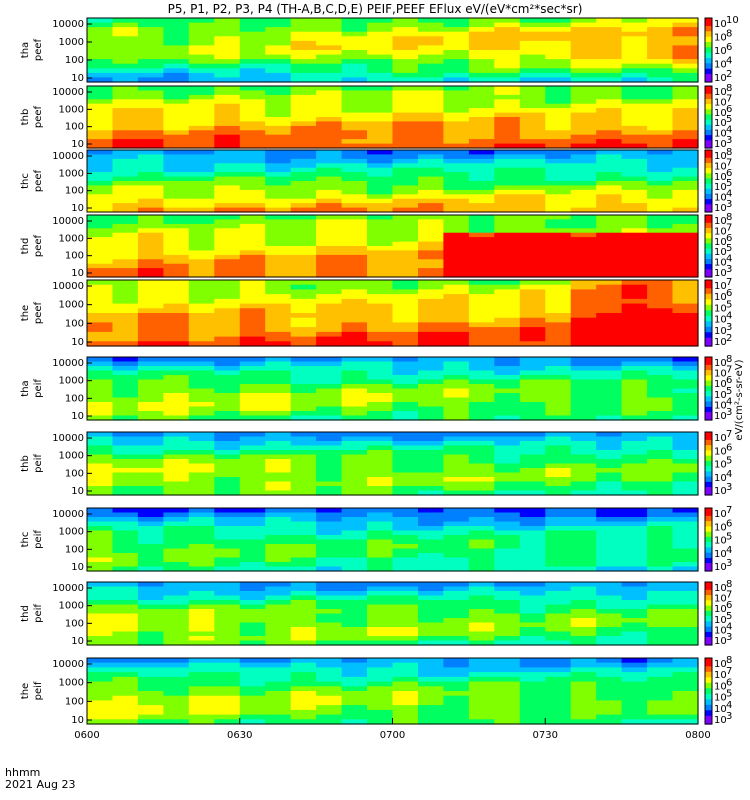  What do you see at coordinates (729, 595) in the screenshot?
I see `colorbar-tick-exponent: 7` at bounding box center [729, 595].